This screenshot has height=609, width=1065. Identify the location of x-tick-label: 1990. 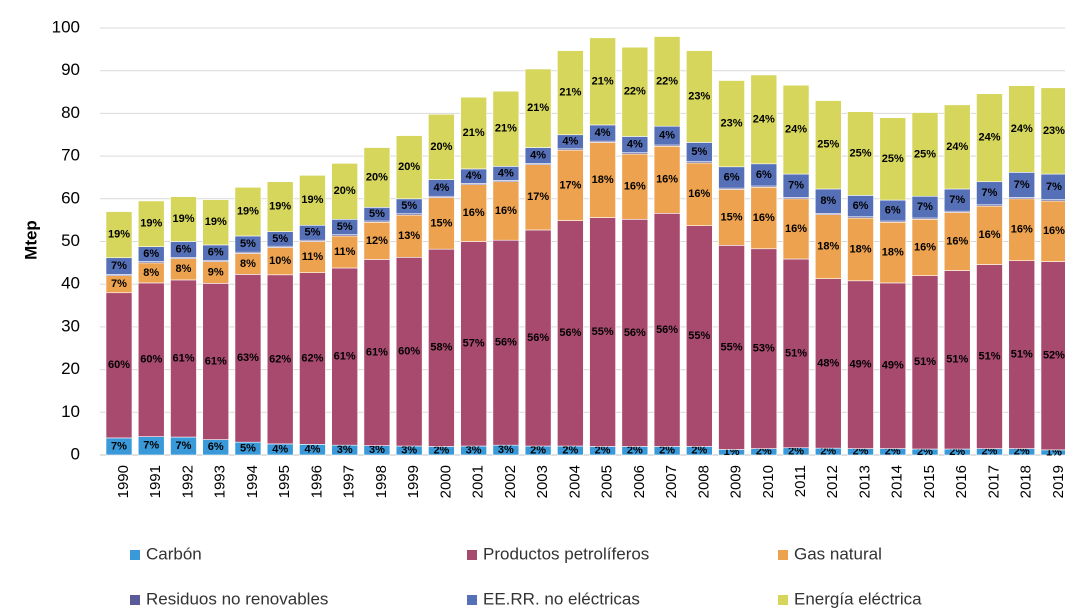
(123, 481).